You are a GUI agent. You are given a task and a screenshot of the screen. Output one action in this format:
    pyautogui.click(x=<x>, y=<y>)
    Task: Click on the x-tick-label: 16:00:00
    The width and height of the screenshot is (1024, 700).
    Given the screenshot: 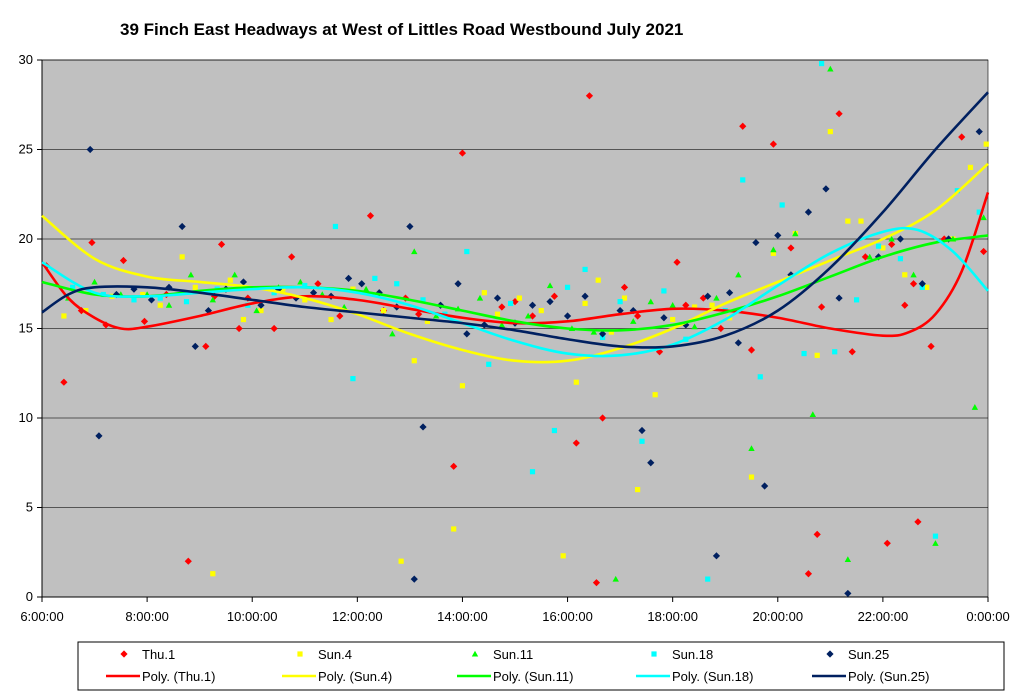 What is the action you would take?
    pyautogui.click(x=567, y=616)
    